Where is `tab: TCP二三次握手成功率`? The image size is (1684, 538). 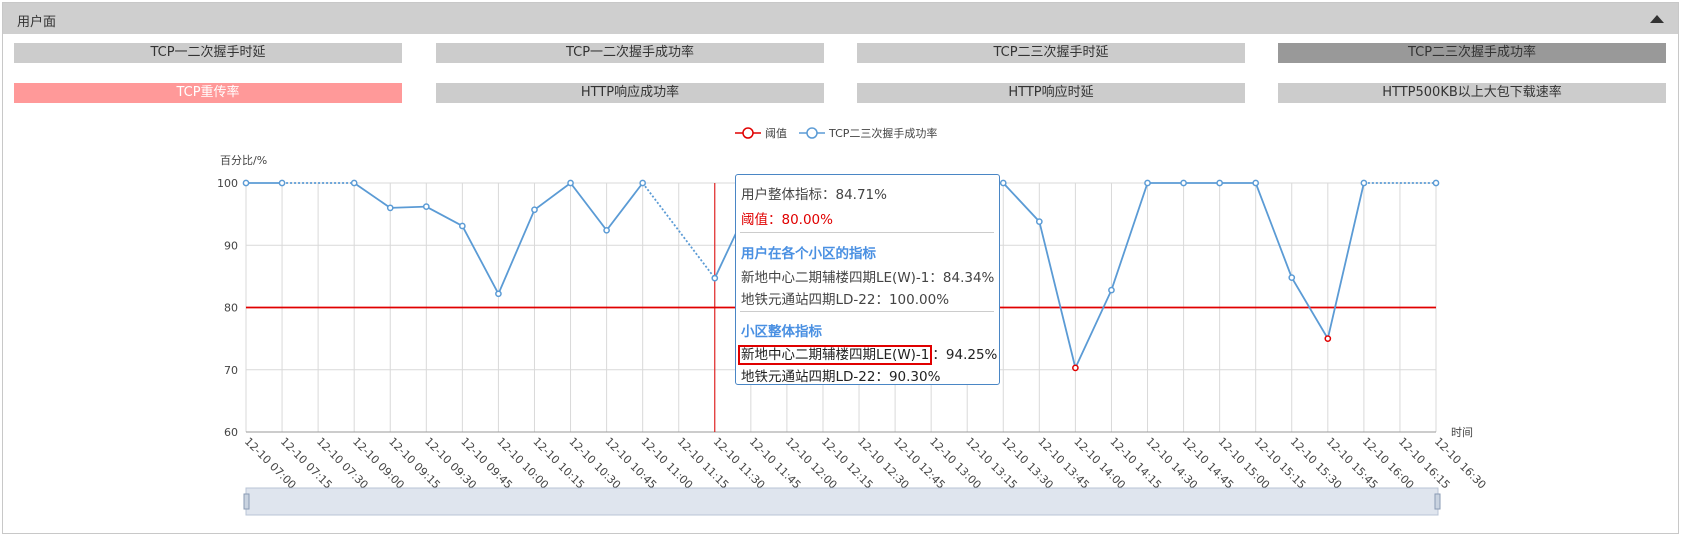
tab: TCP二三次握手成功率 is located at coordinates (1472, 53).